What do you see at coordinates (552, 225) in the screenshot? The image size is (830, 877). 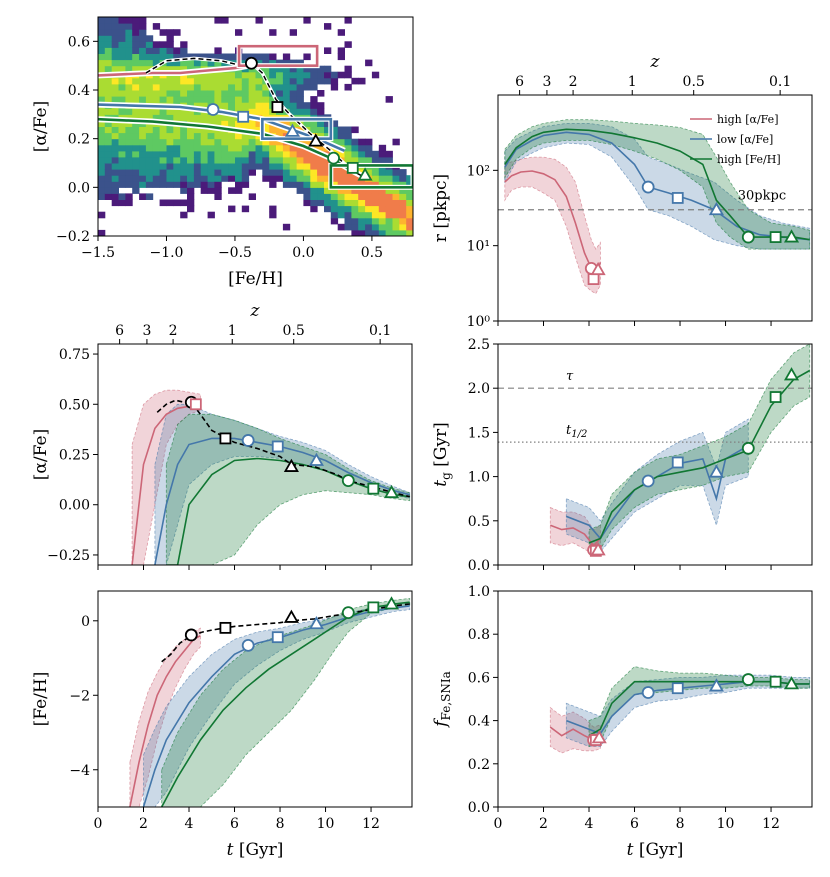 I see `band-high_alpha` at bounding box center [552, 225].